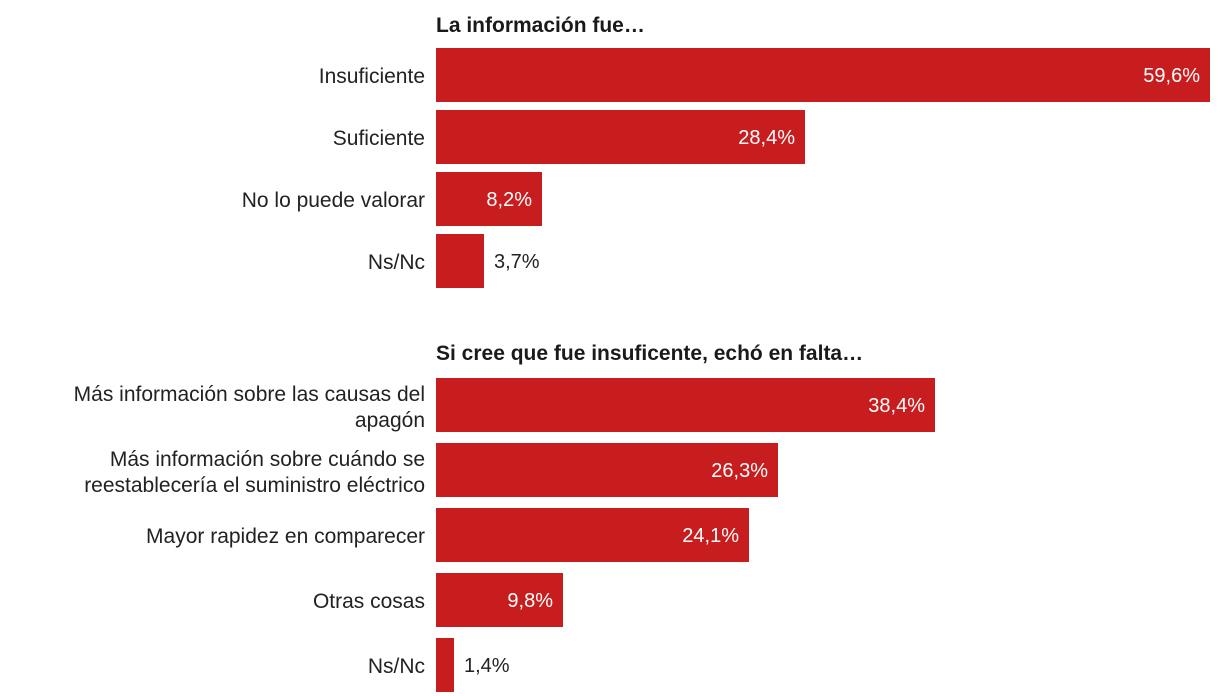  Describe the element at coordinates (1171, 76) in the screenshot. I see `data-label: 59,6%` at that location.